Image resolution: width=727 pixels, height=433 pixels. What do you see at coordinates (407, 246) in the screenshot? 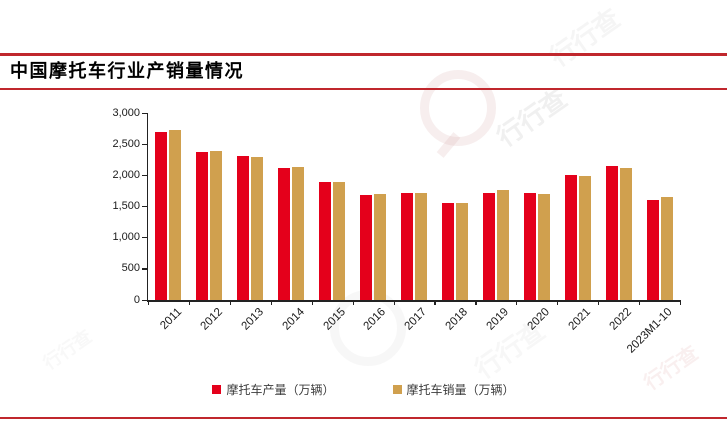
I see `bar-production-2017` at bounding box center [407, 246].